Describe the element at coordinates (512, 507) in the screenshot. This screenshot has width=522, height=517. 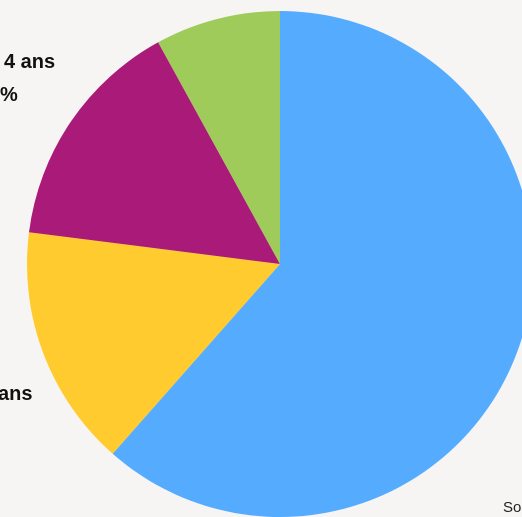
I see `source-note: So` at that location.